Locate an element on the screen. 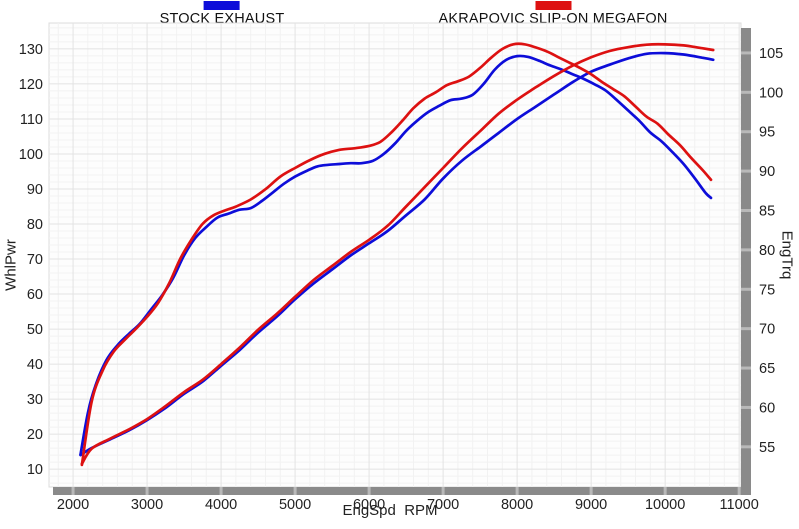 The width and height of the screenshot is (799, 529). y-right-tick-label: 100 is located at coordinates (771, 93).